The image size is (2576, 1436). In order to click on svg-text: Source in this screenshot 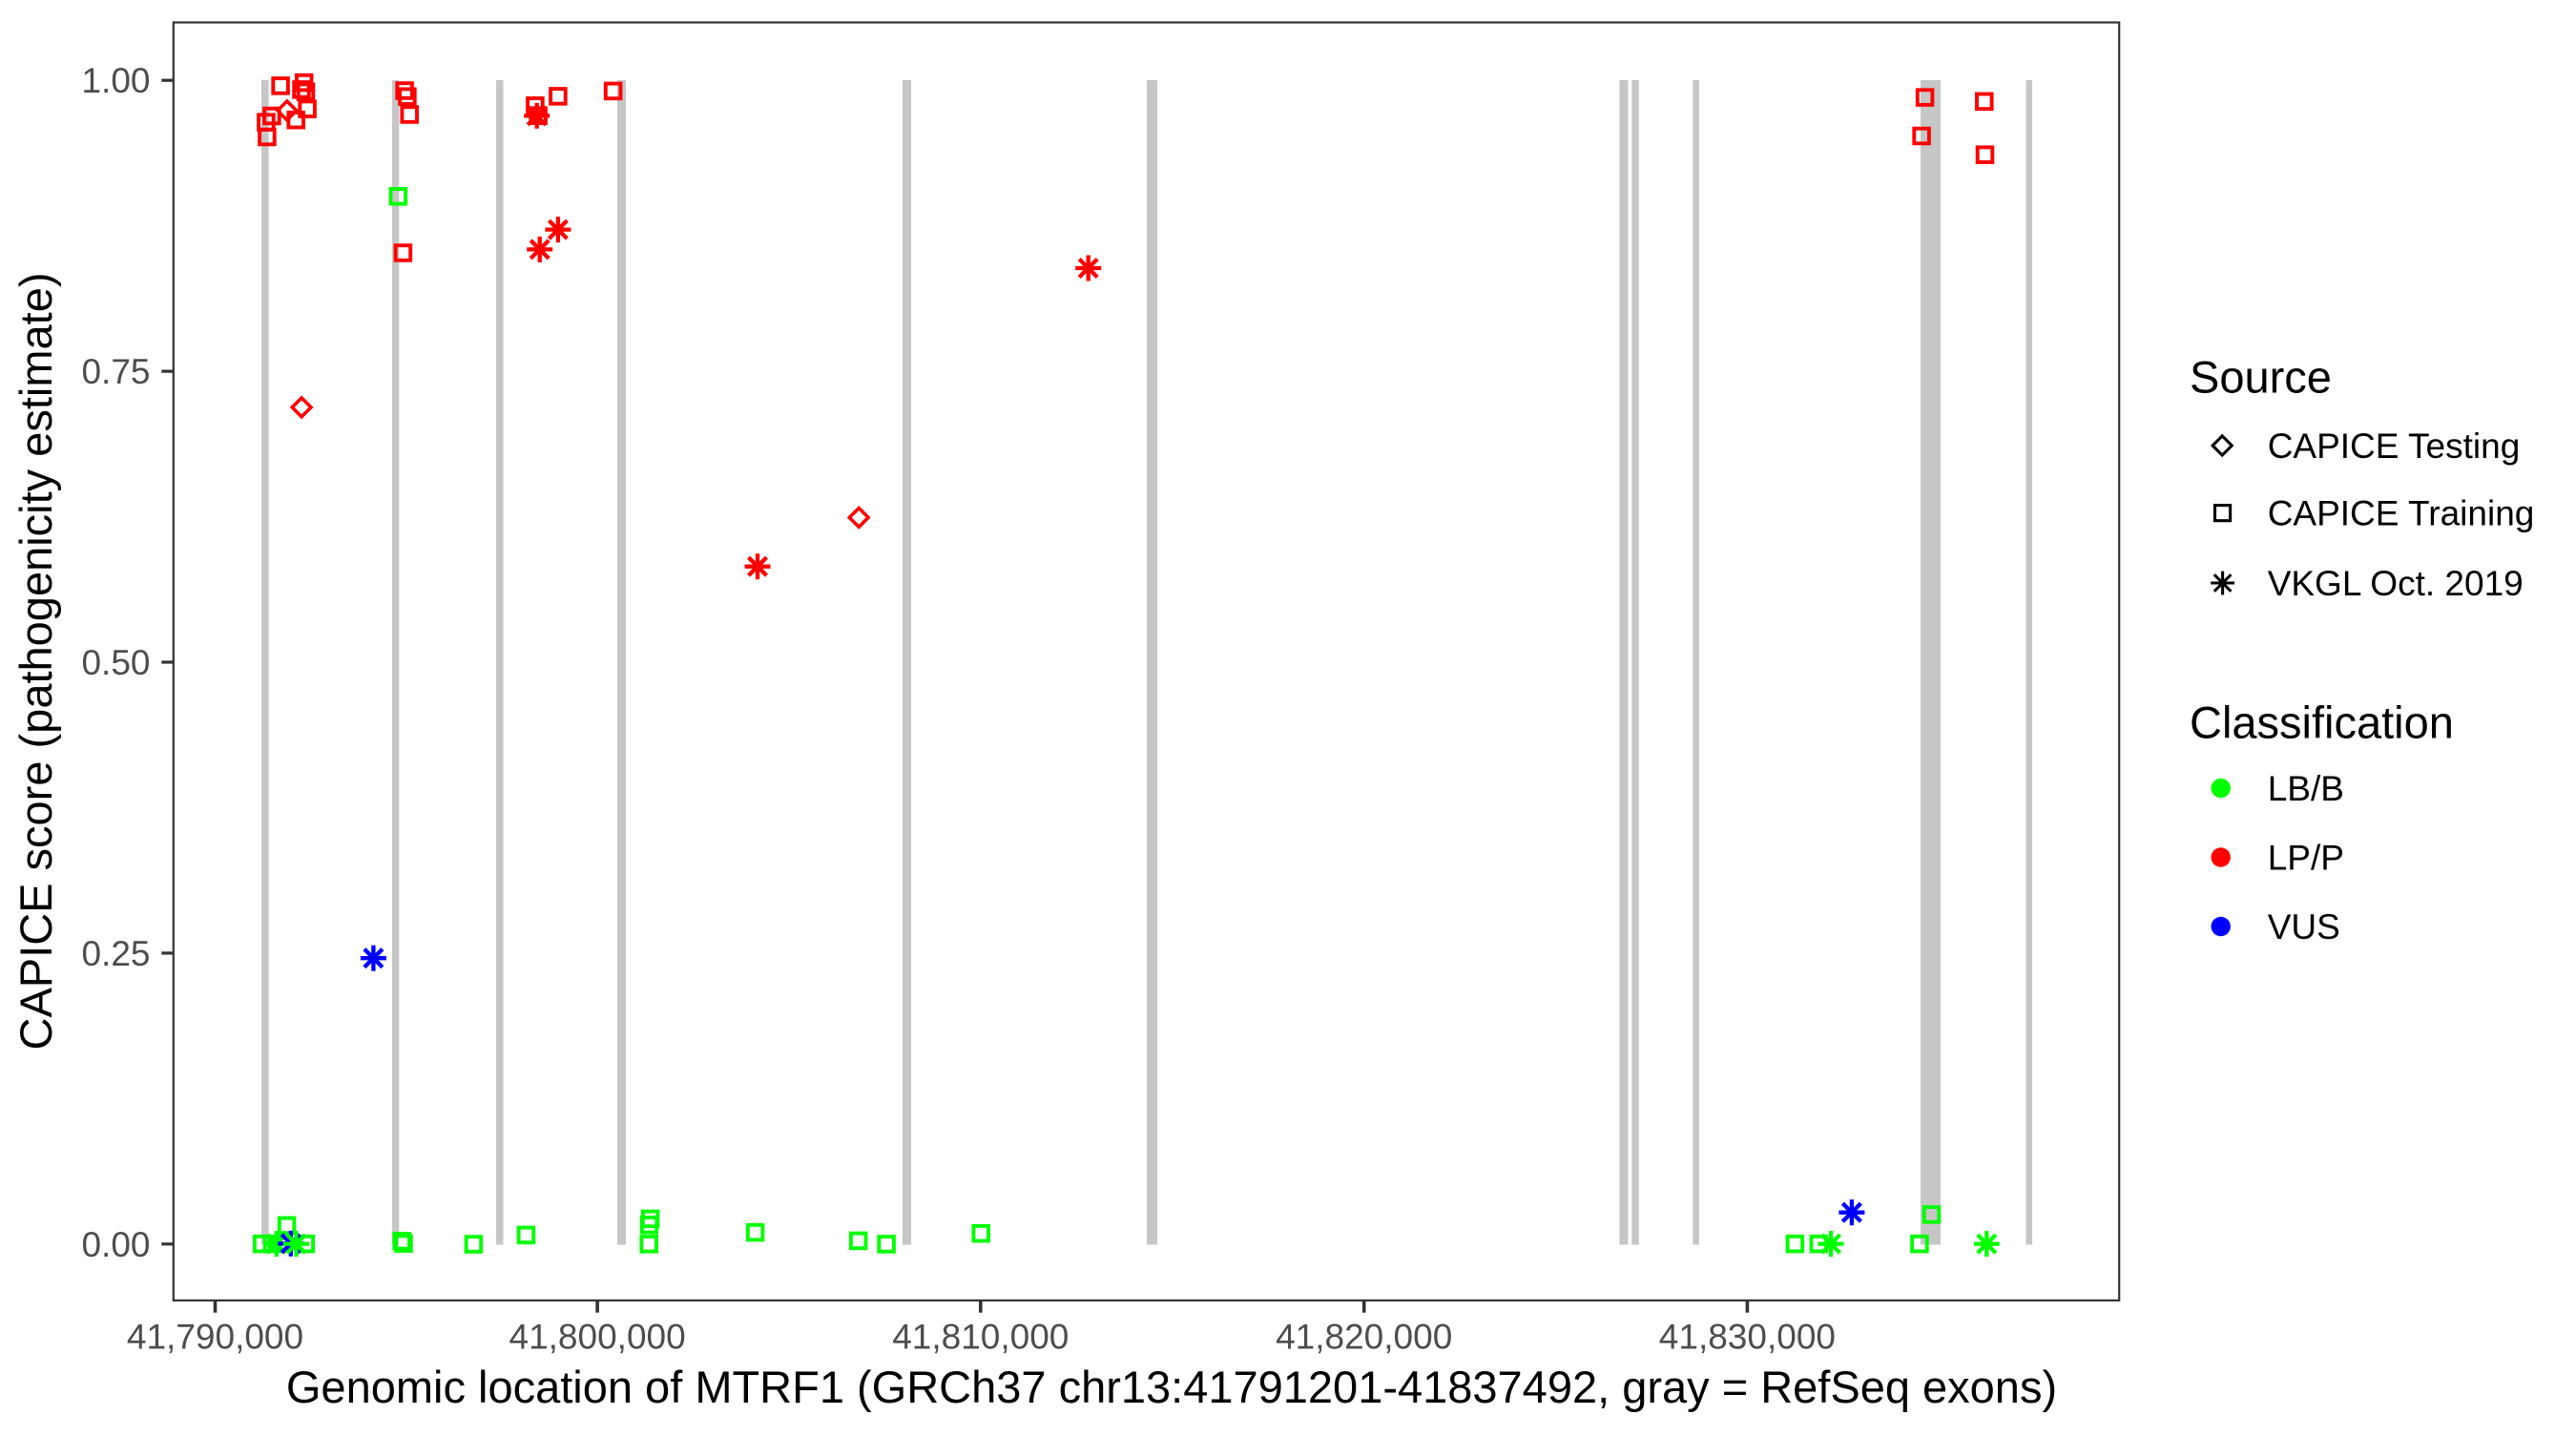, I will do `click(2261, 377)`.